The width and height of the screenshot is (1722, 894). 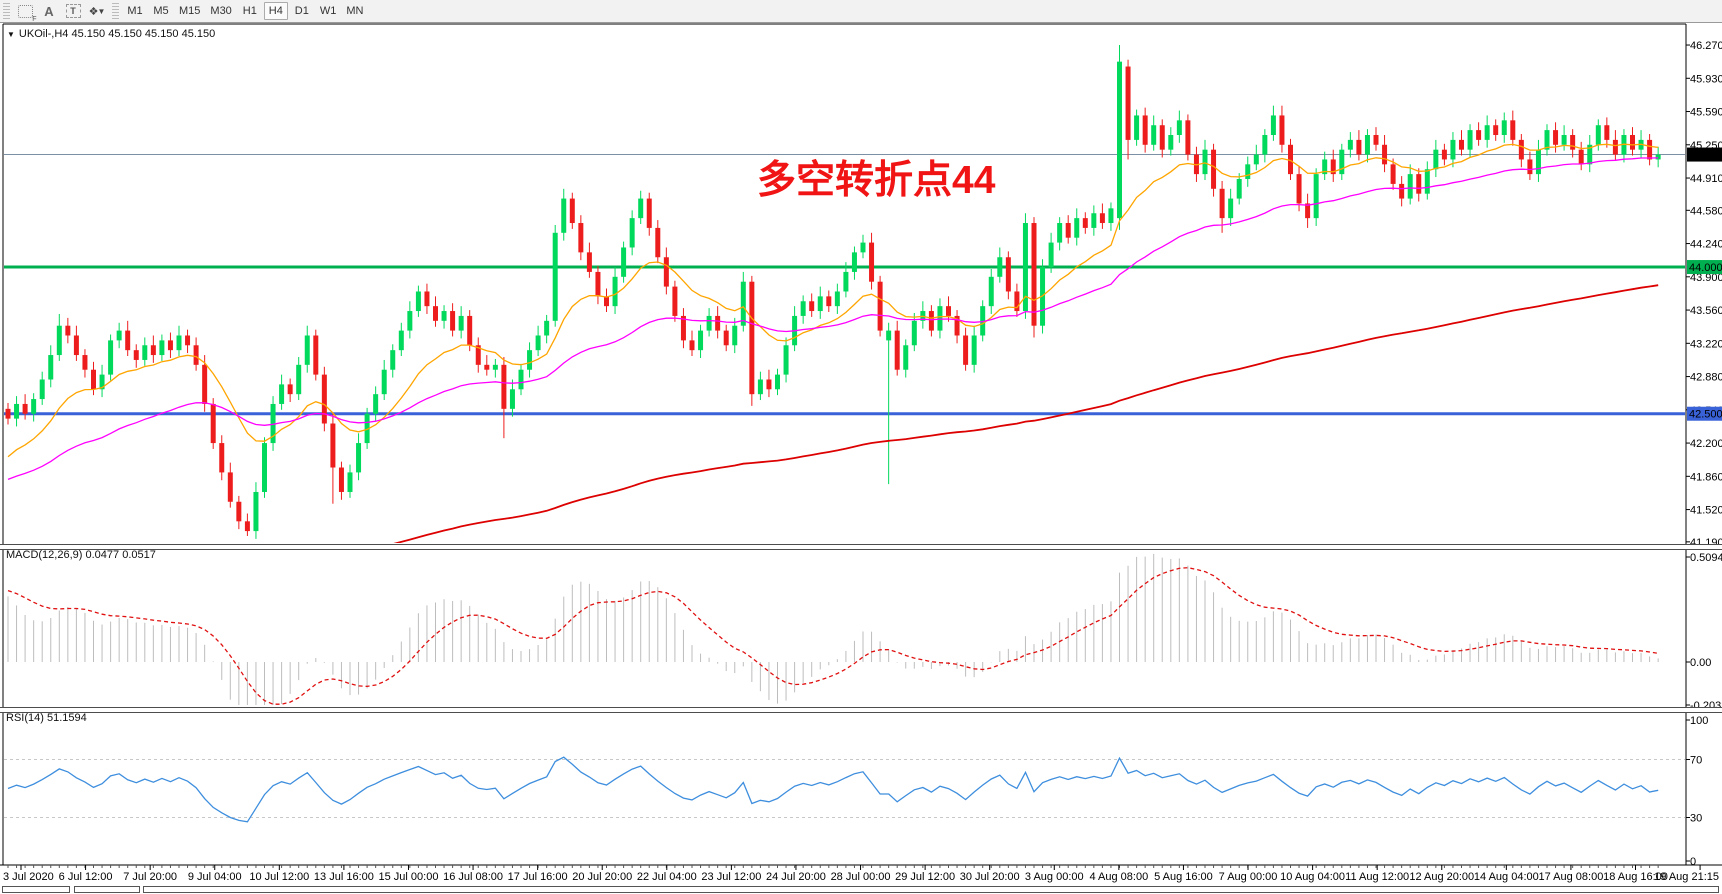 What do you see at coordinates (1686, 877) in the screenshot?
I see `time-label: 19 Aug 21:15` at bounding box center [1686, 877].